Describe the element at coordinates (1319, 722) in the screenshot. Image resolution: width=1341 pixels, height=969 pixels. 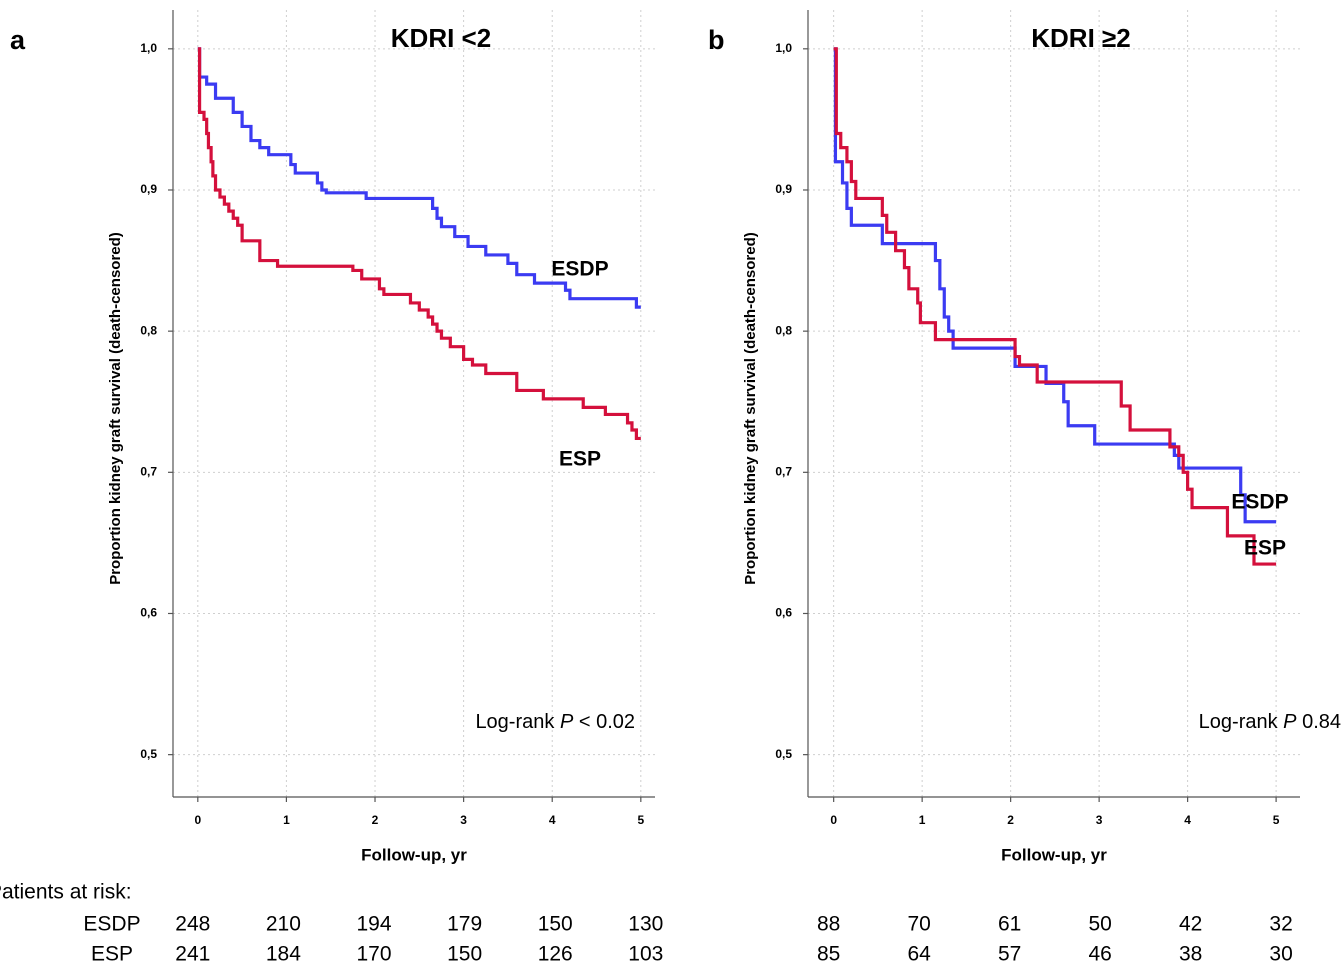
I see `annotation-part: 0.84` at that location.